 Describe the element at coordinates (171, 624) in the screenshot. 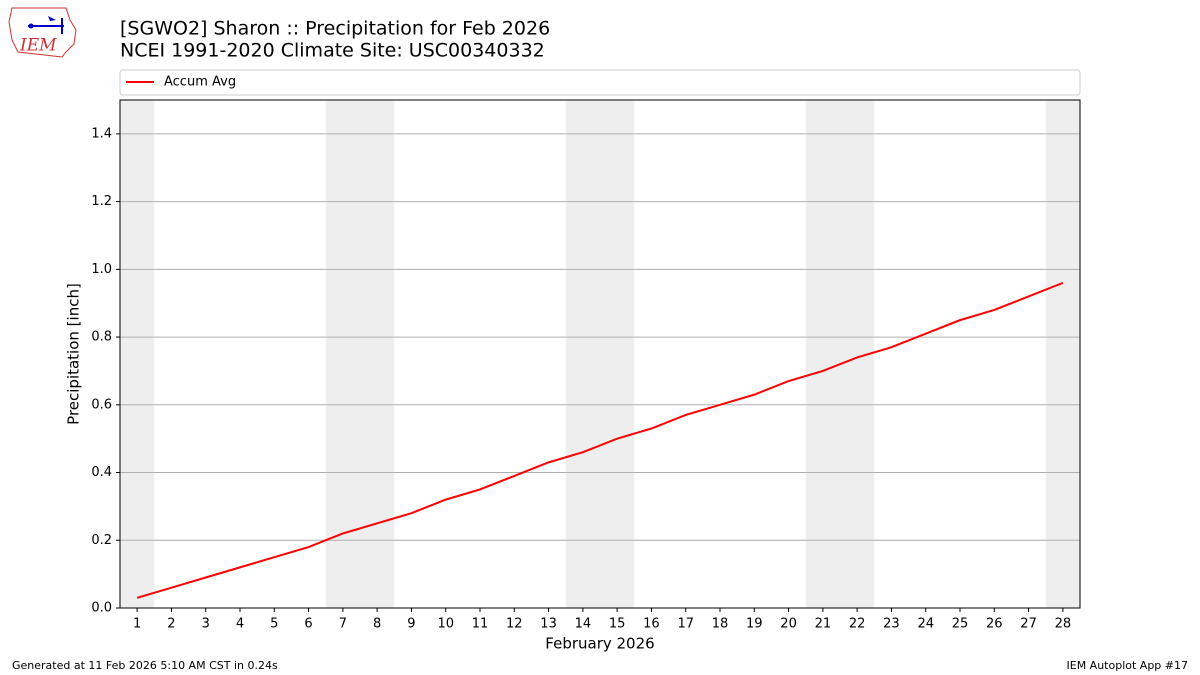

I see `x-tick-label: 2` at that location.